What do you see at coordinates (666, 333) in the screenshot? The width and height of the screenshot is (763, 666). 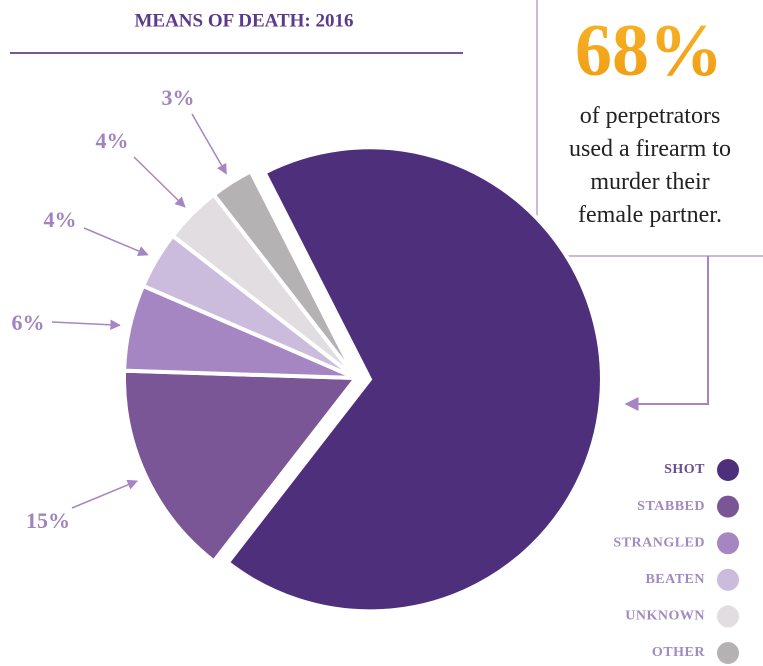 I see `callout-connector` at bounding box center [666, 333].